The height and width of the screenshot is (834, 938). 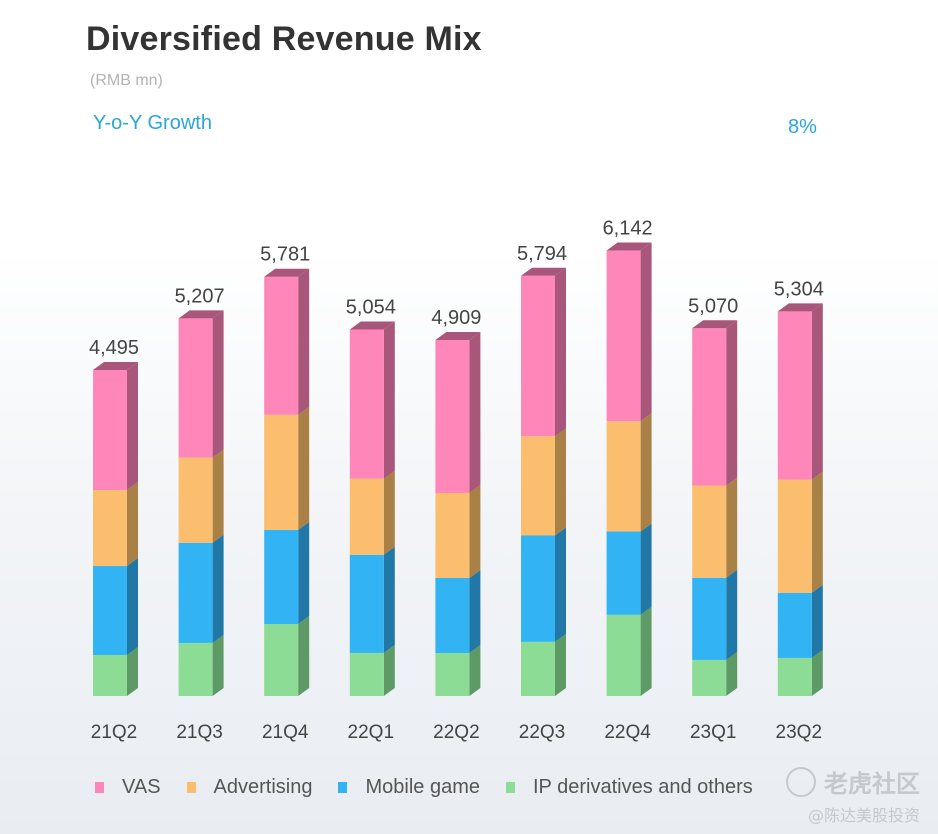 What do you see at coordinates (409, 787) in the screenshot?
I see `legend-item-mobile-game: Mobile game` at bounding box center [409, 787].